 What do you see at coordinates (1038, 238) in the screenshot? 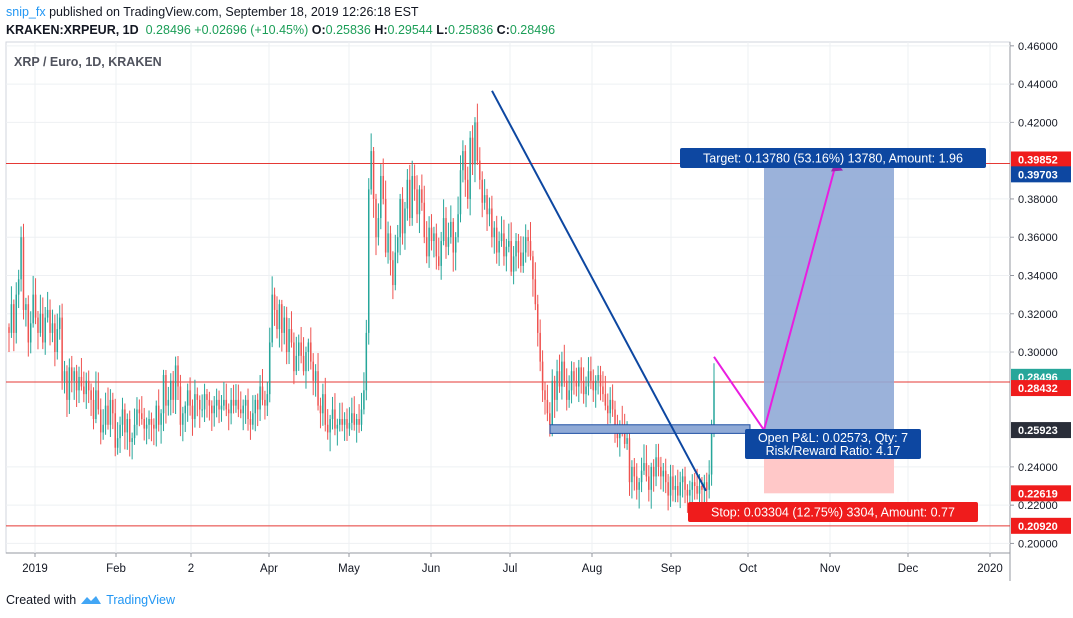
I see `y-tick-label: 0.36000` at bounding box center [1038, 238].